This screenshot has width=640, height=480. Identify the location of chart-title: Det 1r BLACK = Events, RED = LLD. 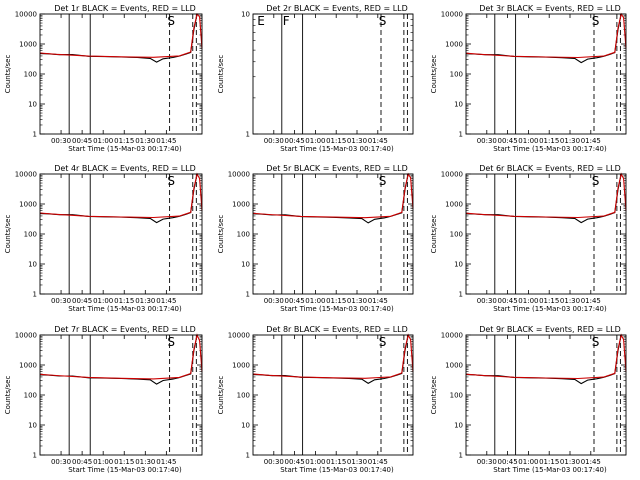
(125, 8).